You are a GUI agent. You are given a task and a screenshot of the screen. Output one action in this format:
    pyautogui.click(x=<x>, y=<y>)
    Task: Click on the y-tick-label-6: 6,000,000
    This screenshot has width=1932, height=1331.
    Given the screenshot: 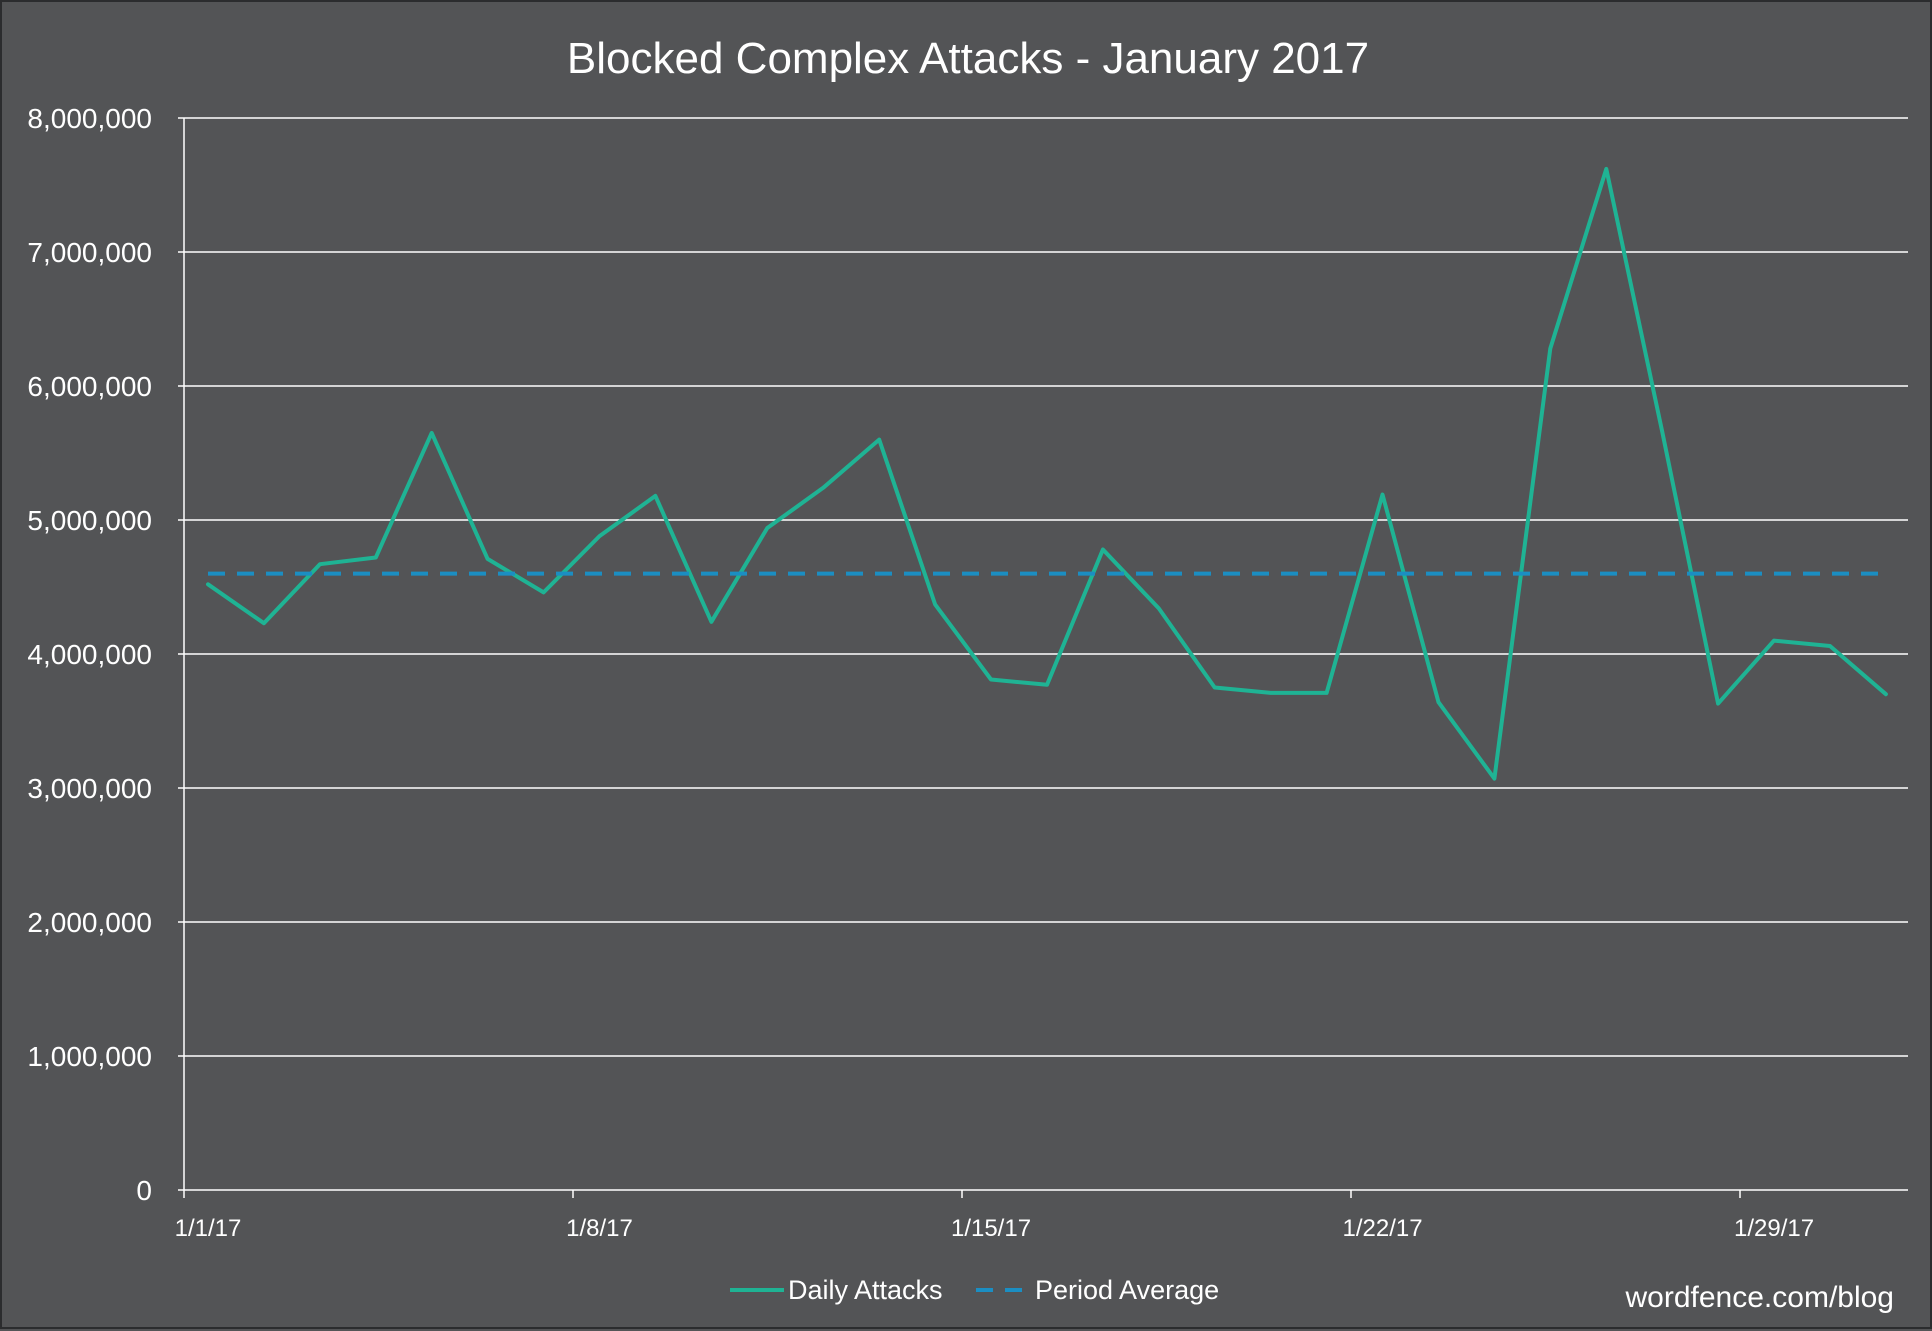 What is the action you would take?
    pyautogui.click(x=89, y=386)
    